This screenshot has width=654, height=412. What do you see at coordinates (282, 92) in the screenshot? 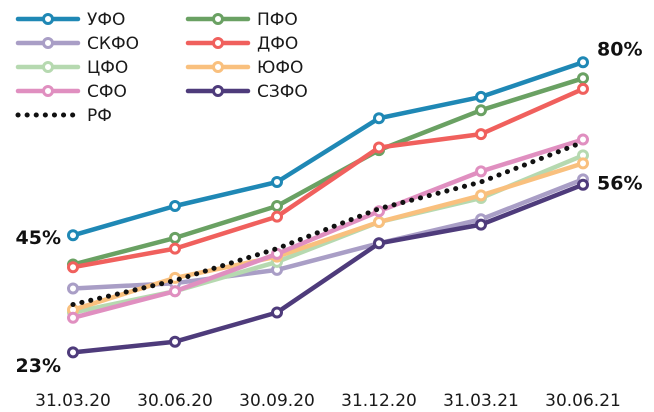
I see `legend-label: СЗФО` at bounding box center [282, 92].